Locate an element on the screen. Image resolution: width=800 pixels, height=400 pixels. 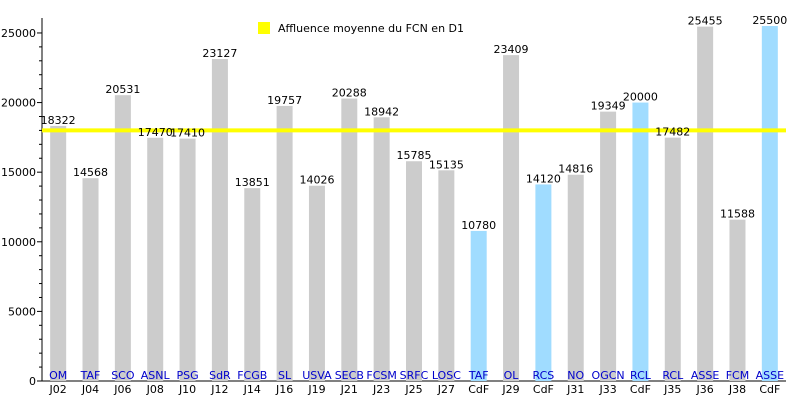
data-label: 17482 is located at coordinates (672, 132).